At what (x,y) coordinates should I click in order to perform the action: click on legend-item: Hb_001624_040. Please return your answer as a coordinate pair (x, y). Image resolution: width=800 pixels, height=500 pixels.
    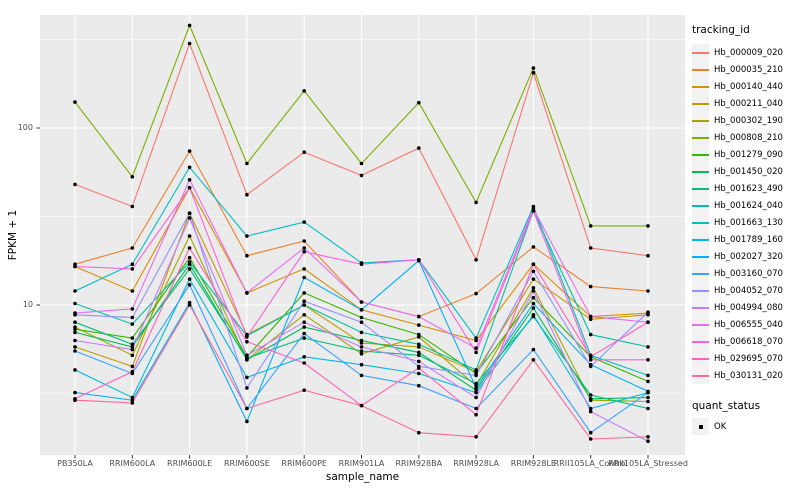
    Looking at the image, I should click on (746, 205).